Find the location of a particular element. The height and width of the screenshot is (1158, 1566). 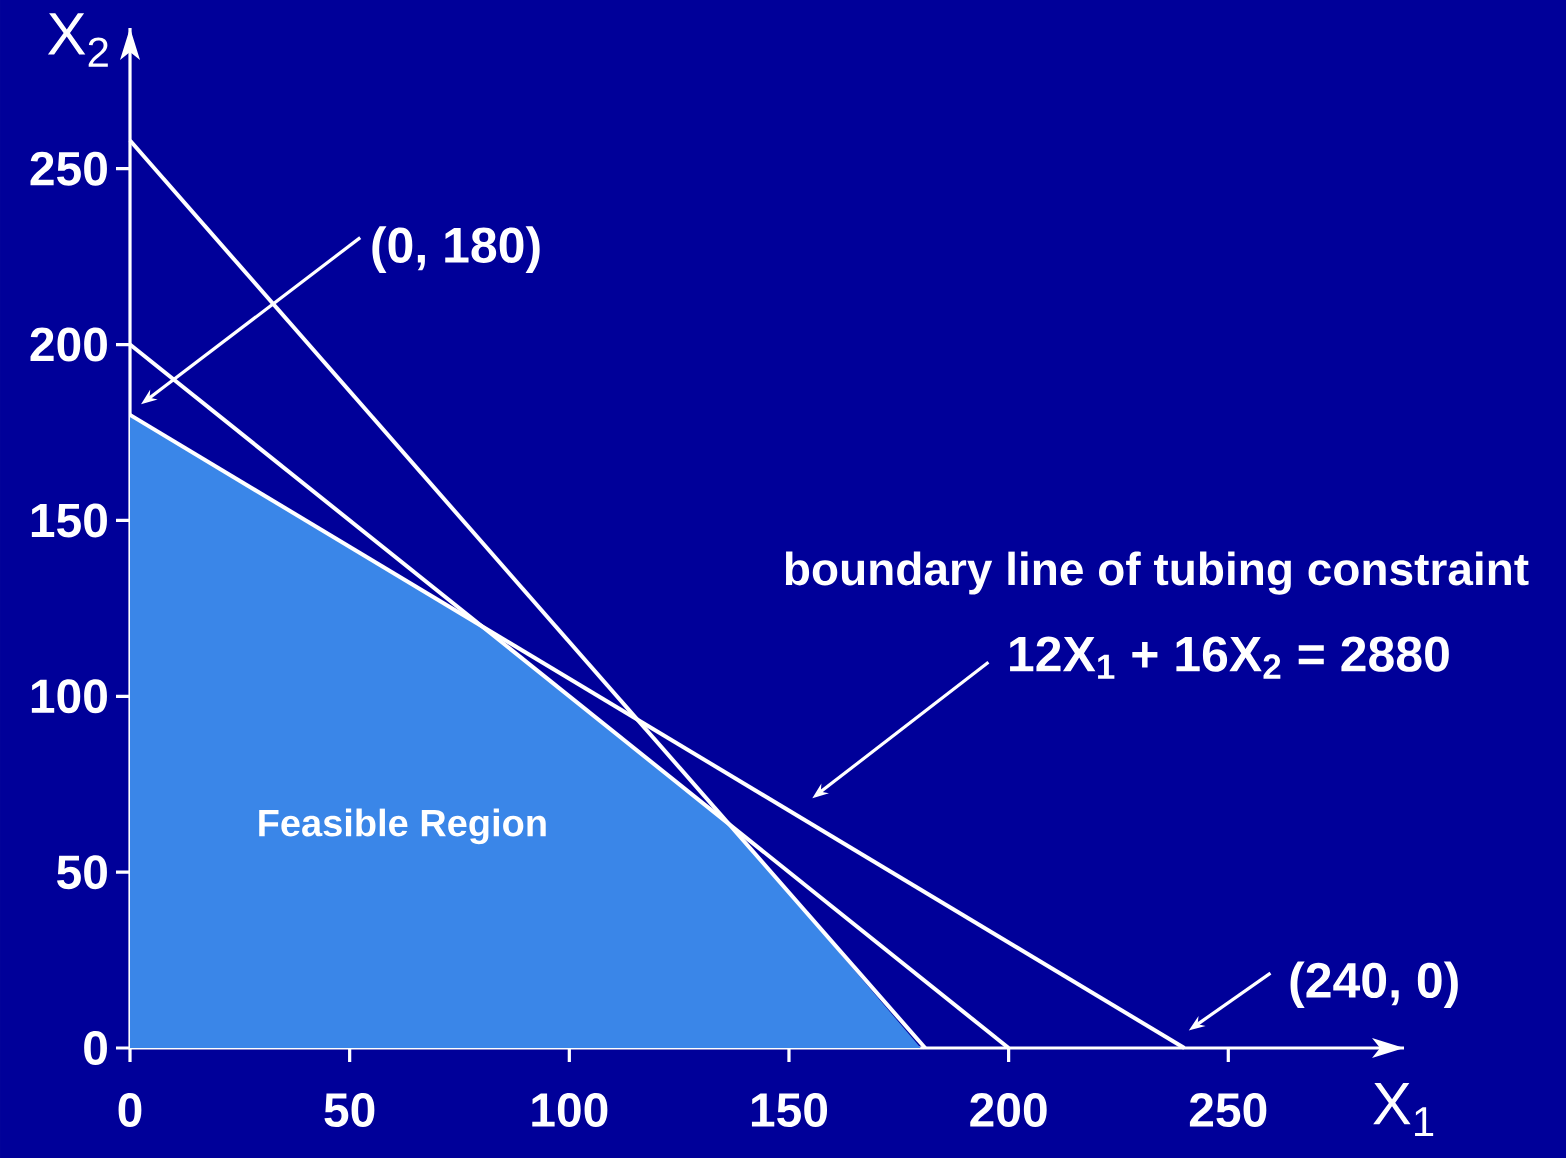

y-tick-label: 200 is located at coordinates (68, 344).